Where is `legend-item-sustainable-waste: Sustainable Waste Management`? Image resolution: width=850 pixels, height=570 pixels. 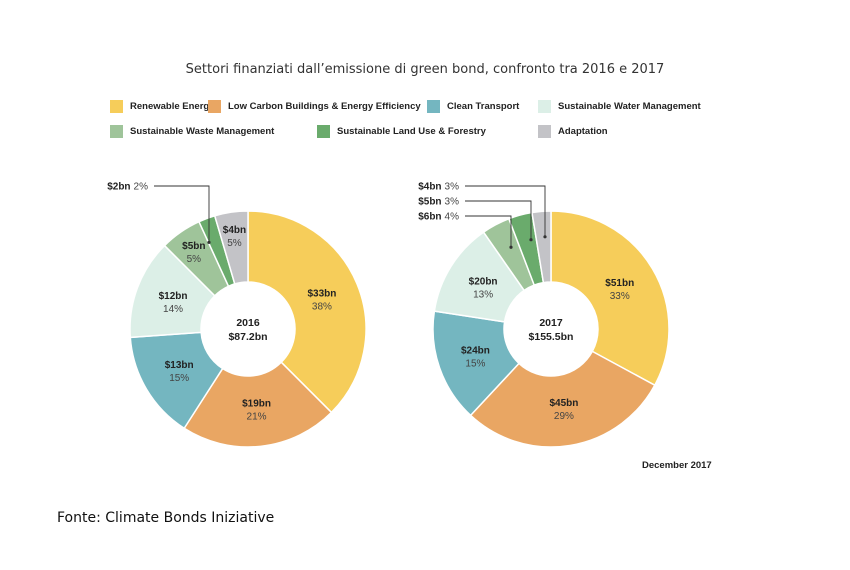 legend-item-sustainable-waste: Sustainable Waste Management is located at coordinates (192, 131).